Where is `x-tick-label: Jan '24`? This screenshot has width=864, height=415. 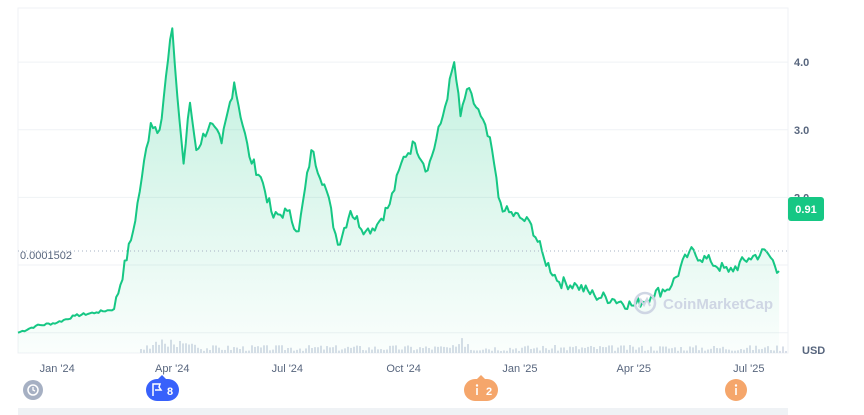
x-tick-label: Jan '24 is located at coordinates (57, 369).